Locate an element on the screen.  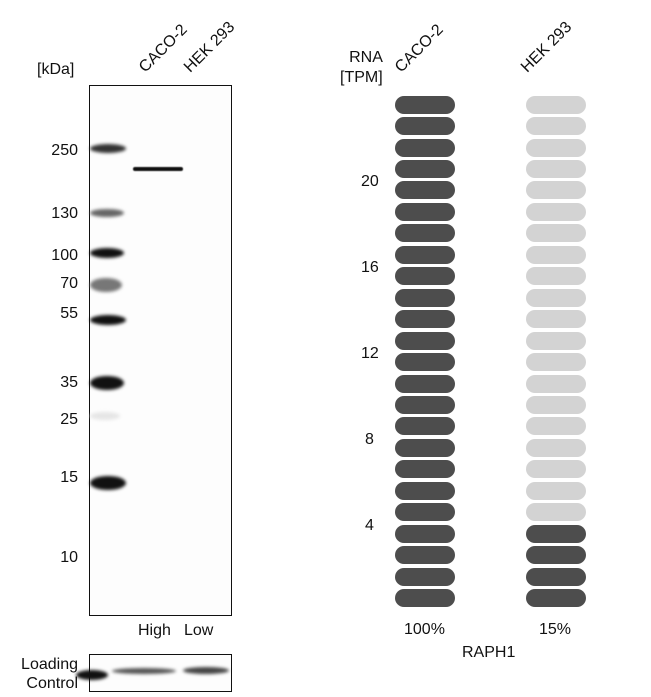
rna-axis-label-line1: RNA is located at coordinates (366, 57).